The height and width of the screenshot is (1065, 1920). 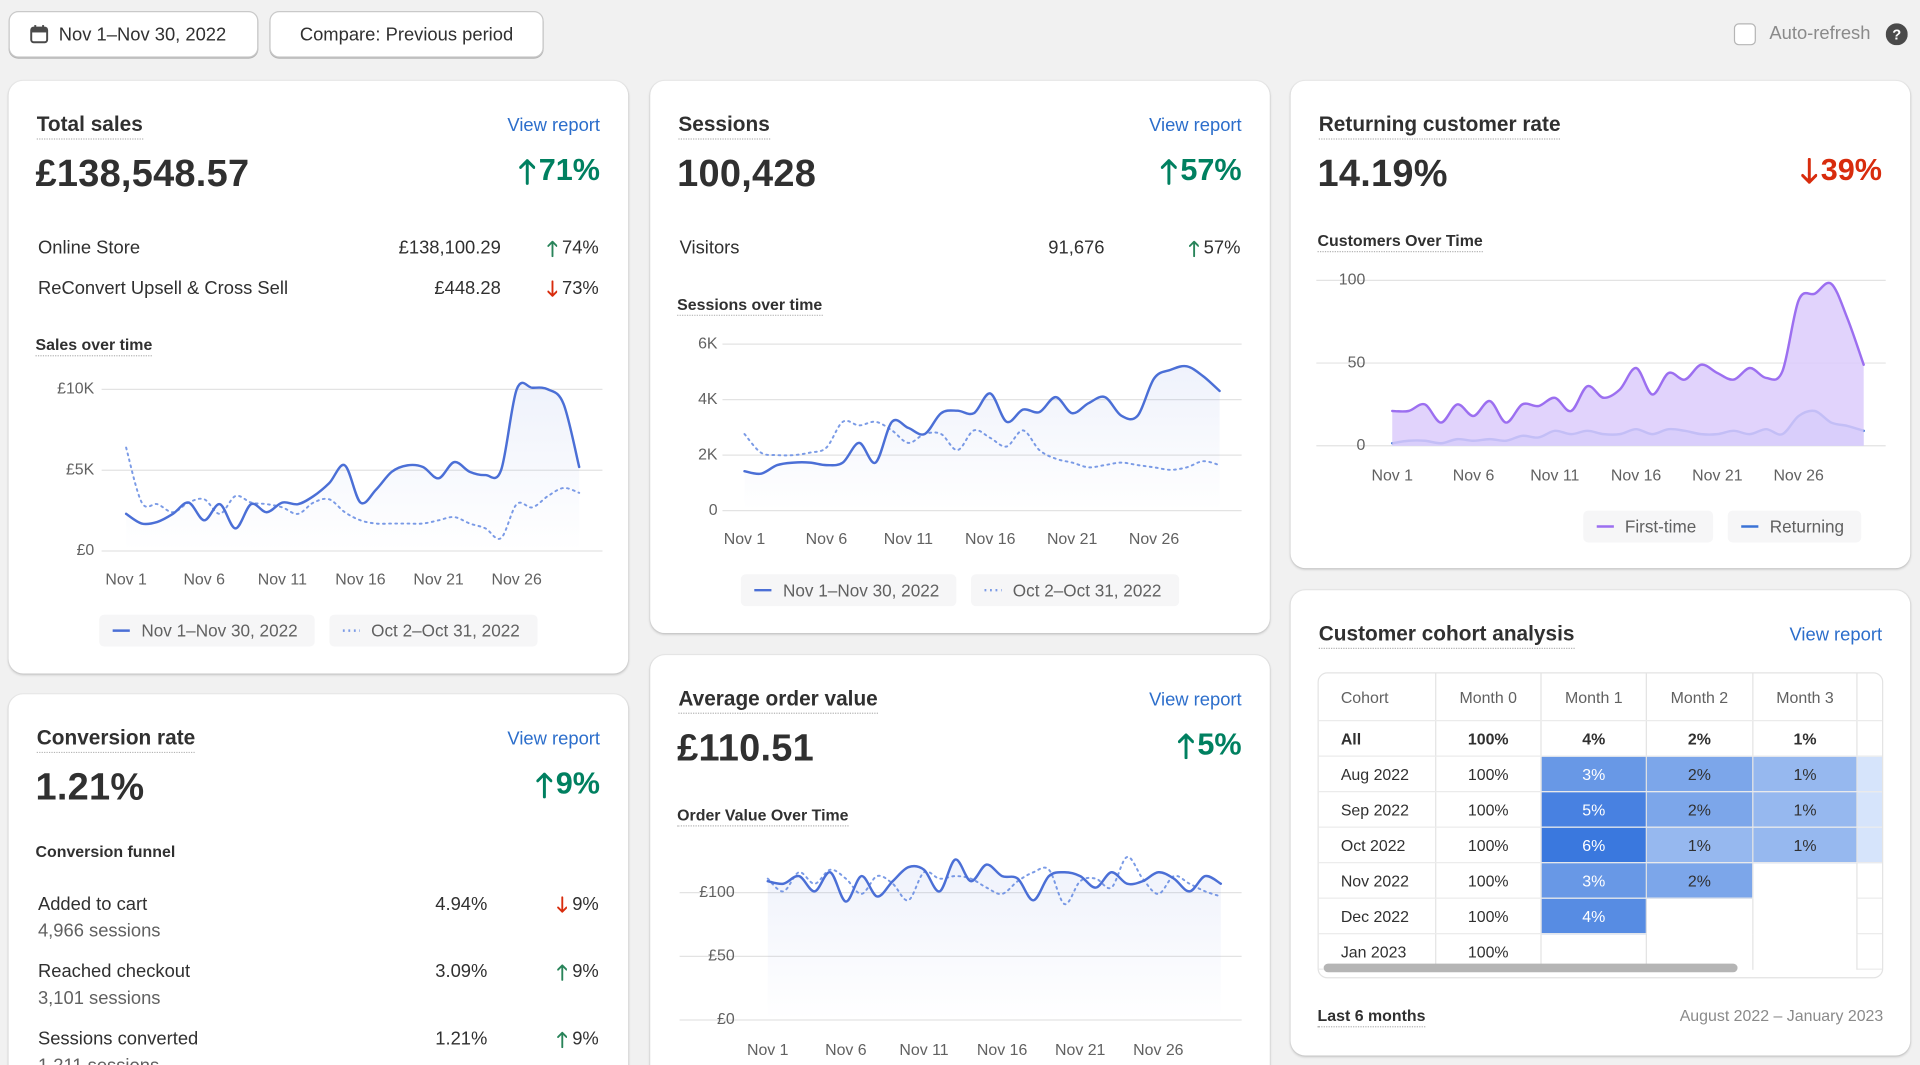 I want to click on cohort-cell: Aug 2022, so click(x=1377, y=774).